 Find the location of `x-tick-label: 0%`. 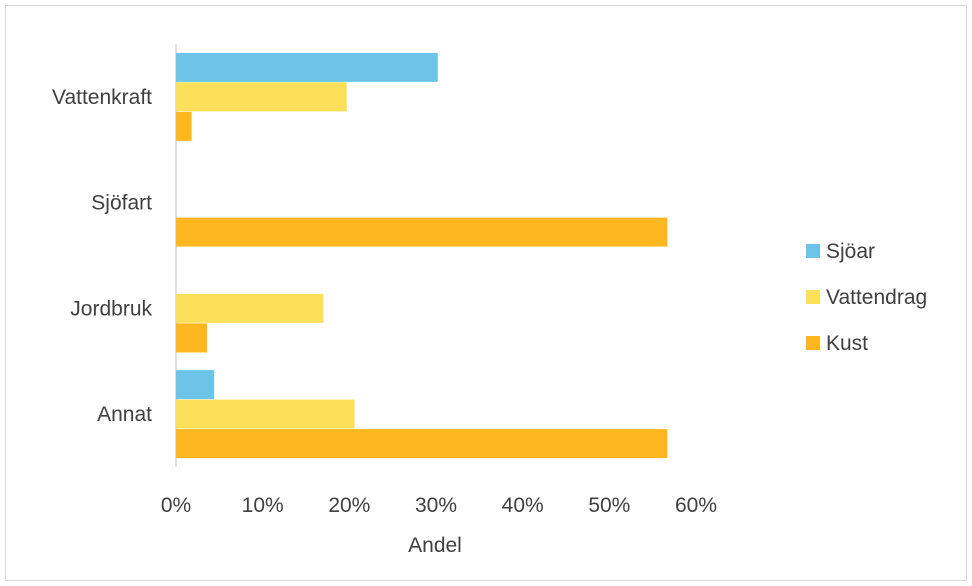

x-tick-label: 0% is located at coordinates (176, 505).